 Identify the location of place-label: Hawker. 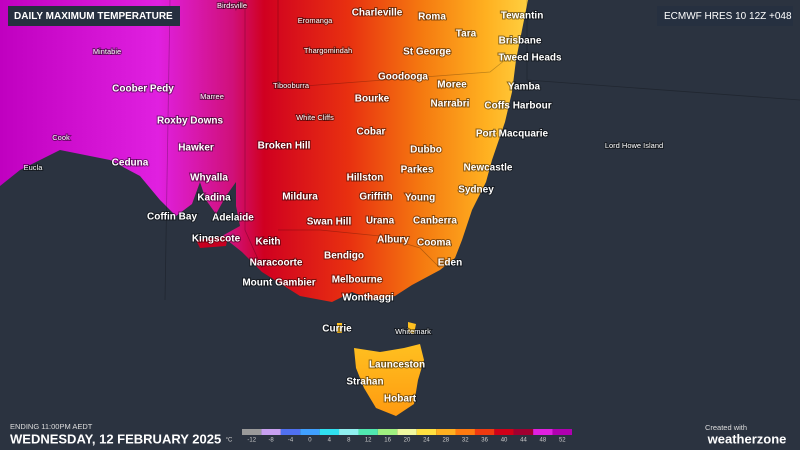
(196, 148).